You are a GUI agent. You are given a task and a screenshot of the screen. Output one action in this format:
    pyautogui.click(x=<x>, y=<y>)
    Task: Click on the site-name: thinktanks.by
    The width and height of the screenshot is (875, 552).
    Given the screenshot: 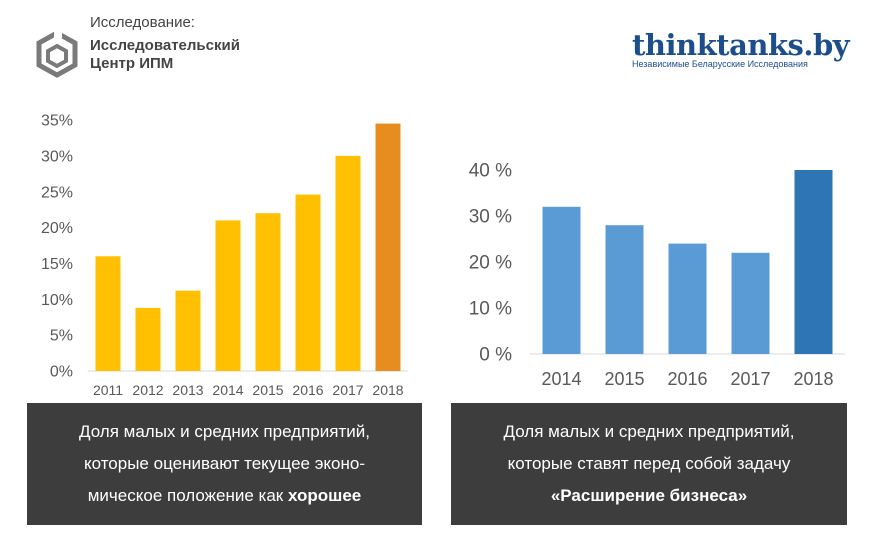 What is the action you would take?
    pyautogui.click(x=741, y=45)
    